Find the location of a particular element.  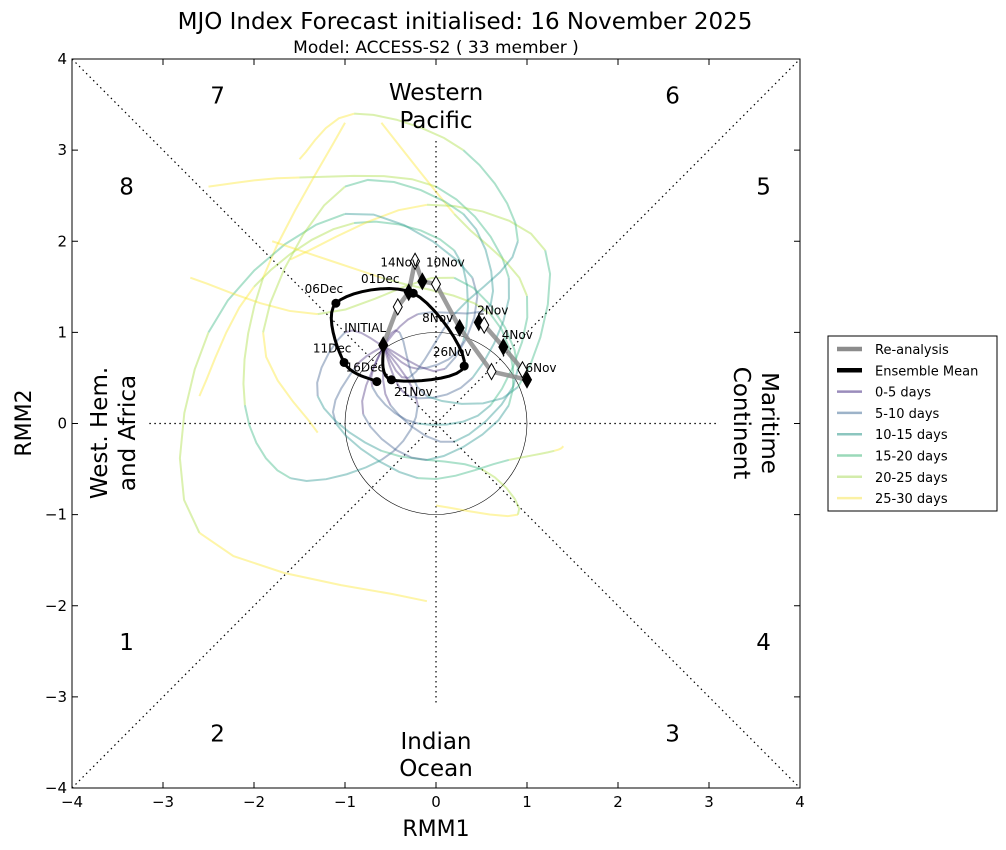

x-tick-label: 3 is located at coordinates (709, 802).